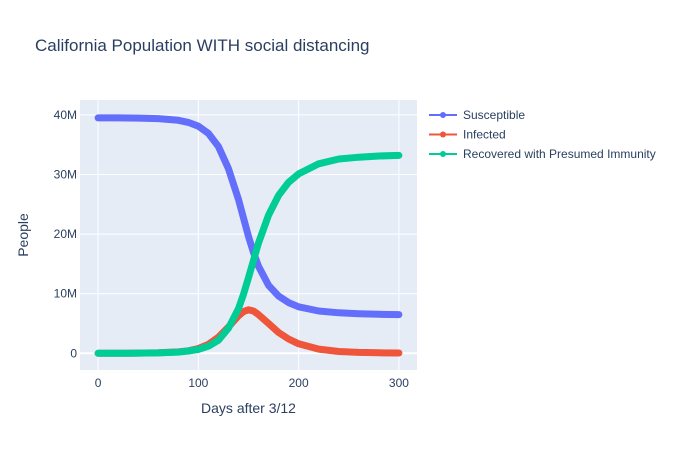  Describe the element at coordinates (23, 235) in the screenshot. I see `y-axis-label: People` at that location.